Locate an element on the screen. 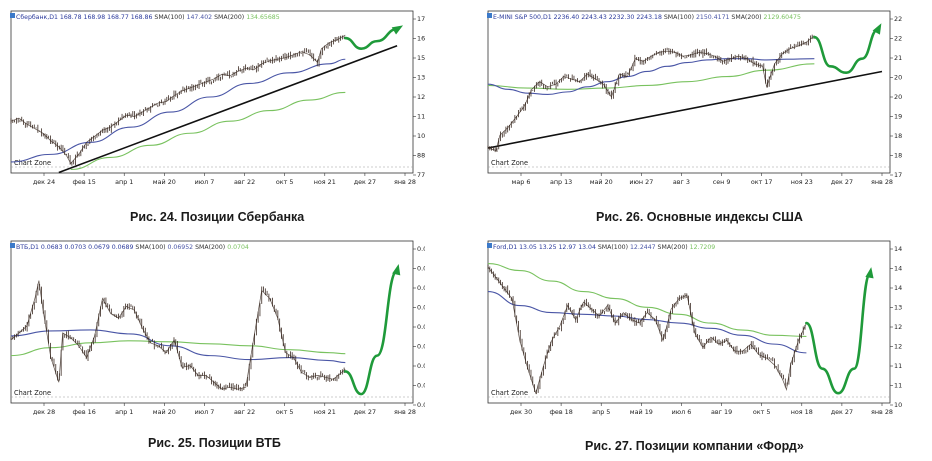 The width and height of the screenshot is (932, 461). y-tick-label: 14.95 is located at coordinates (898, 249).